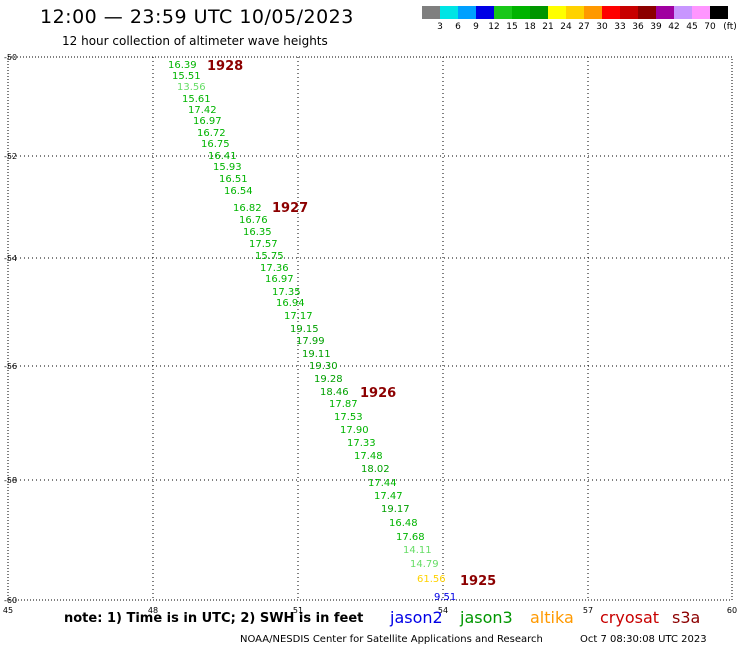 The image size is (740, 650). Describe the element at coordinates (225, 66) in the screenshot. I see `track-time-label: 1928` at that location.